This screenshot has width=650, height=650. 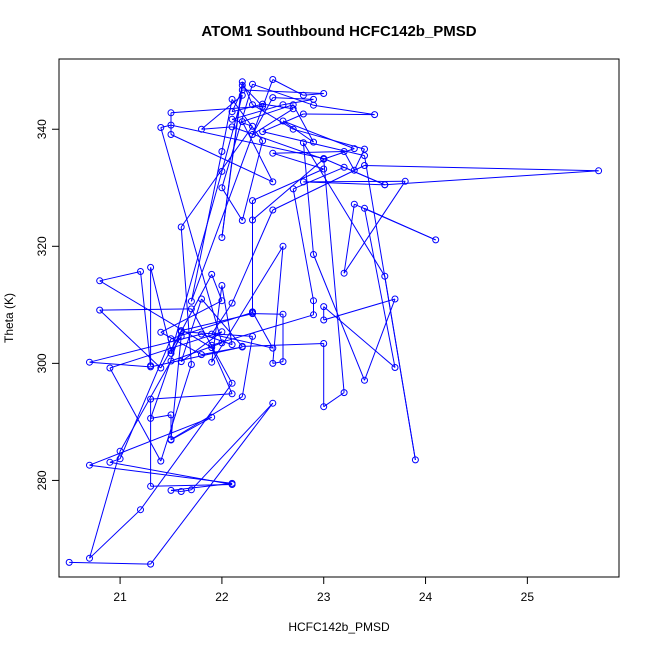 I want to click on x-axis: 21 22 23 24 25, so click(x=323, y=590).